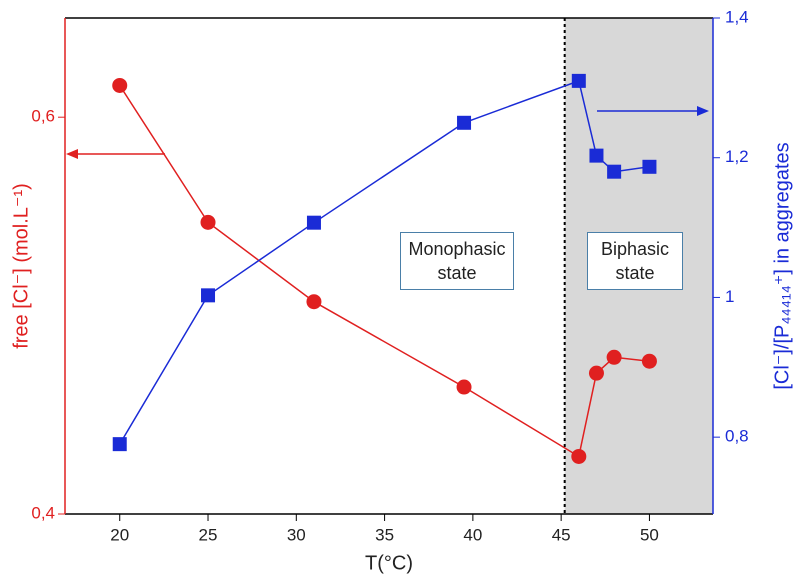  I want to click on x-axis-label: T(°C), so click(389, 563).